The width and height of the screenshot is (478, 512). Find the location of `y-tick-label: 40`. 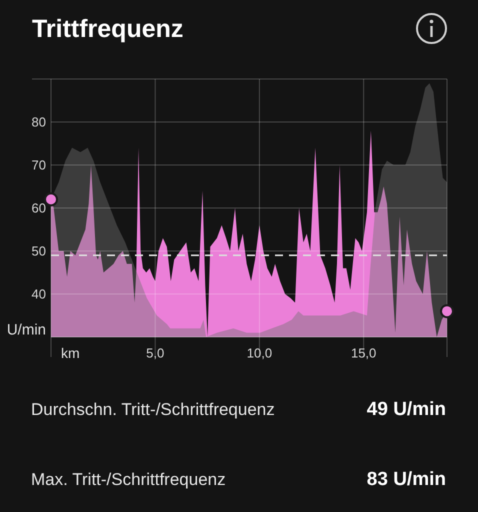

y-tick-label: 40 is located at coordinates (39, 294).